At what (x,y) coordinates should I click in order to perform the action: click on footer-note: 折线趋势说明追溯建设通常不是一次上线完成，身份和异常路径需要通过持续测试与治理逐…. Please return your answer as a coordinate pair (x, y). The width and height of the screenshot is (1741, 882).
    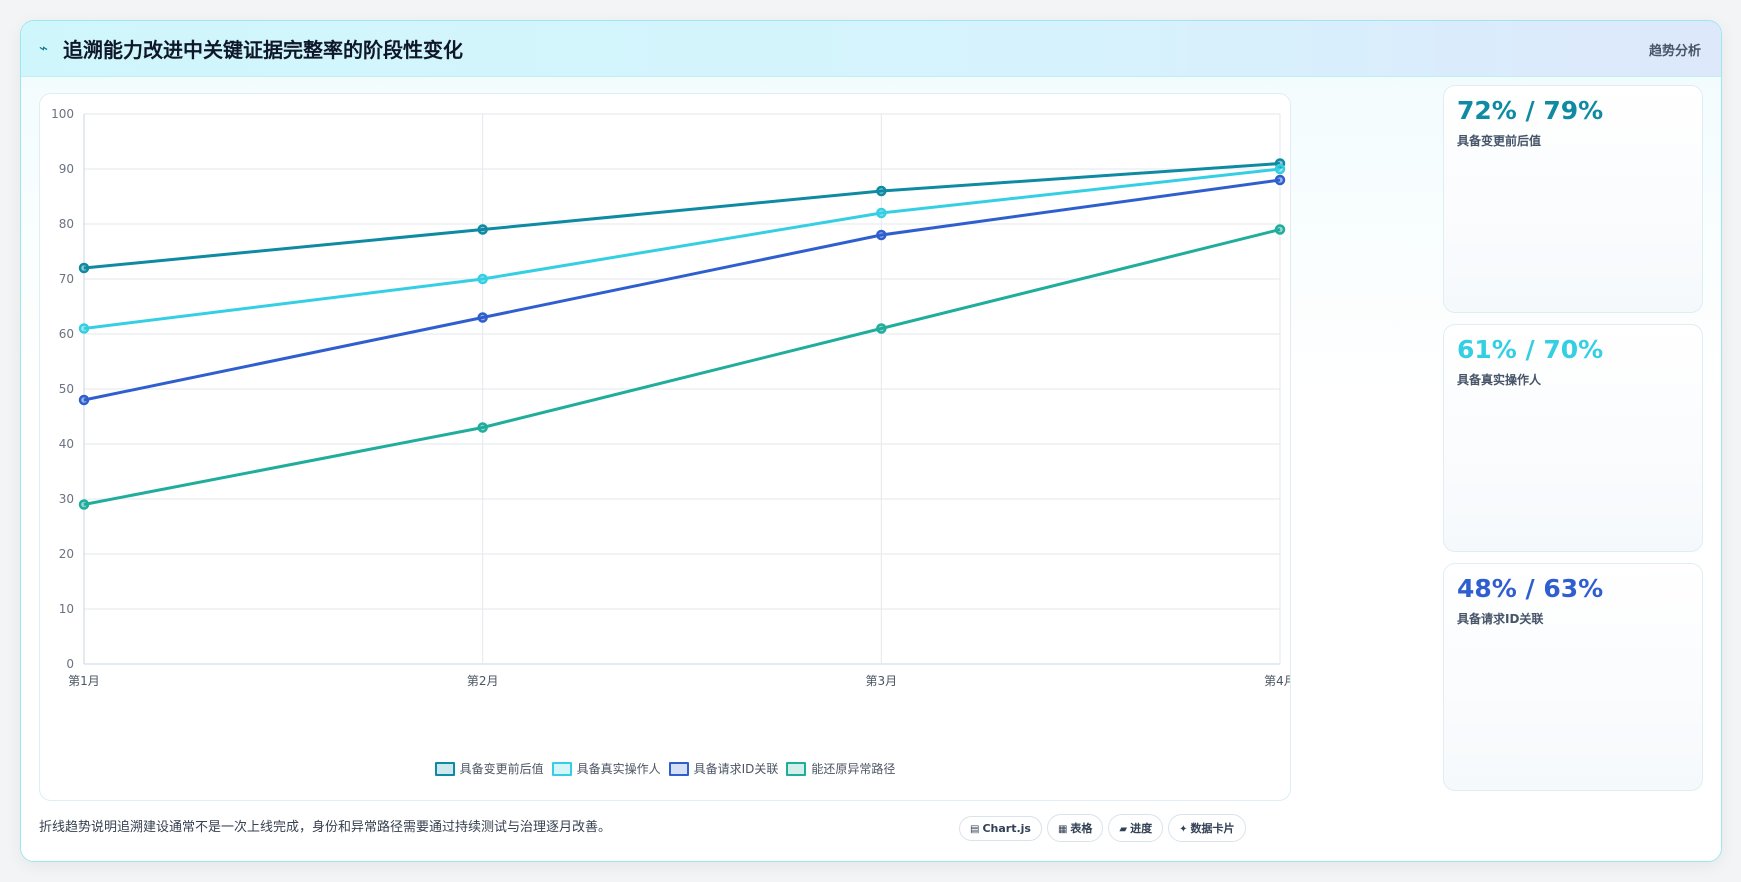
    Looking at the image, I should click on (325, 827).